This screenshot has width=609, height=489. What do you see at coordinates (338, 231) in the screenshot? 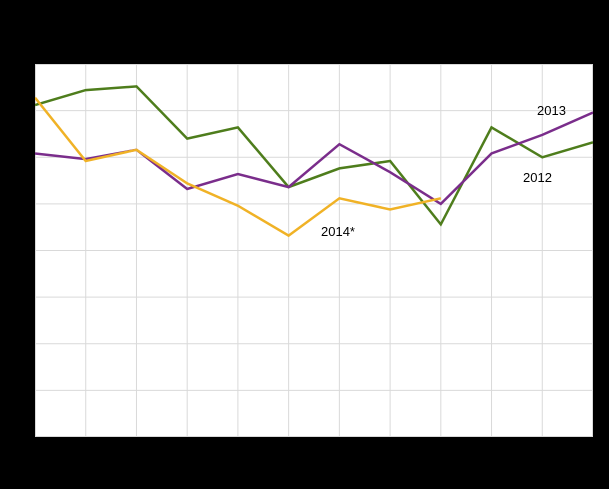
I see `series-label-2014: 2014*` at bounding box center [338, 231].